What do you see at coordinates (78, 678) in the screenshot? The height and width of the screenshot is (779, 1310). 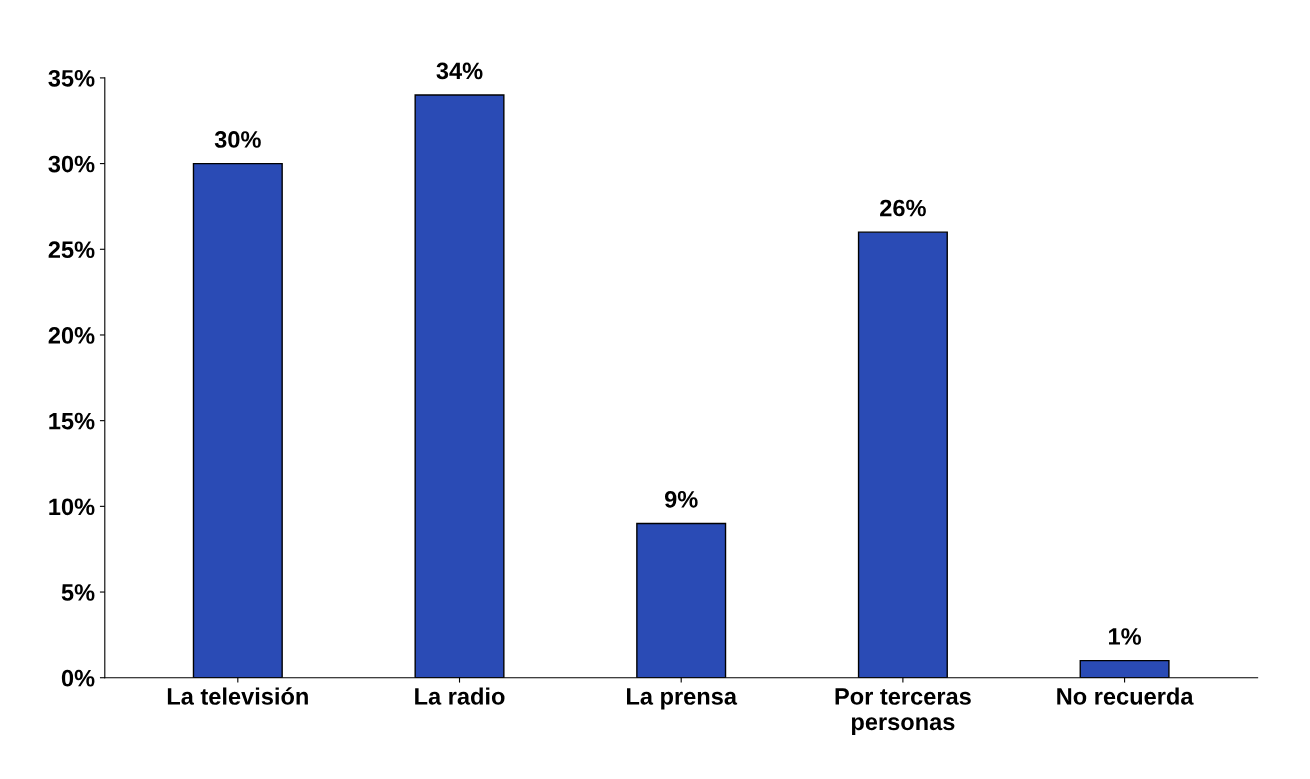 I see `y-tick-label: 0%` at bounding box center [78, 678].